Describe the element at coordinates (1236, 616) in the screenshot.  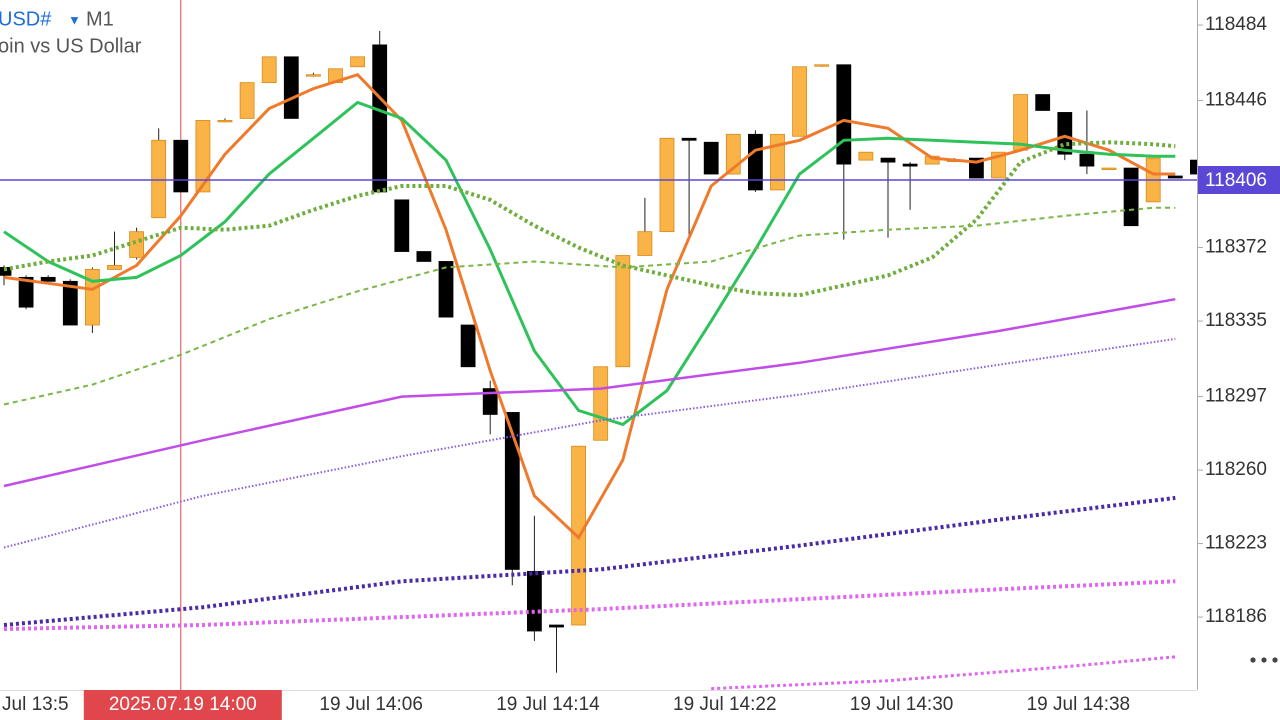
I see `y-tick-label: 118186` at that location.